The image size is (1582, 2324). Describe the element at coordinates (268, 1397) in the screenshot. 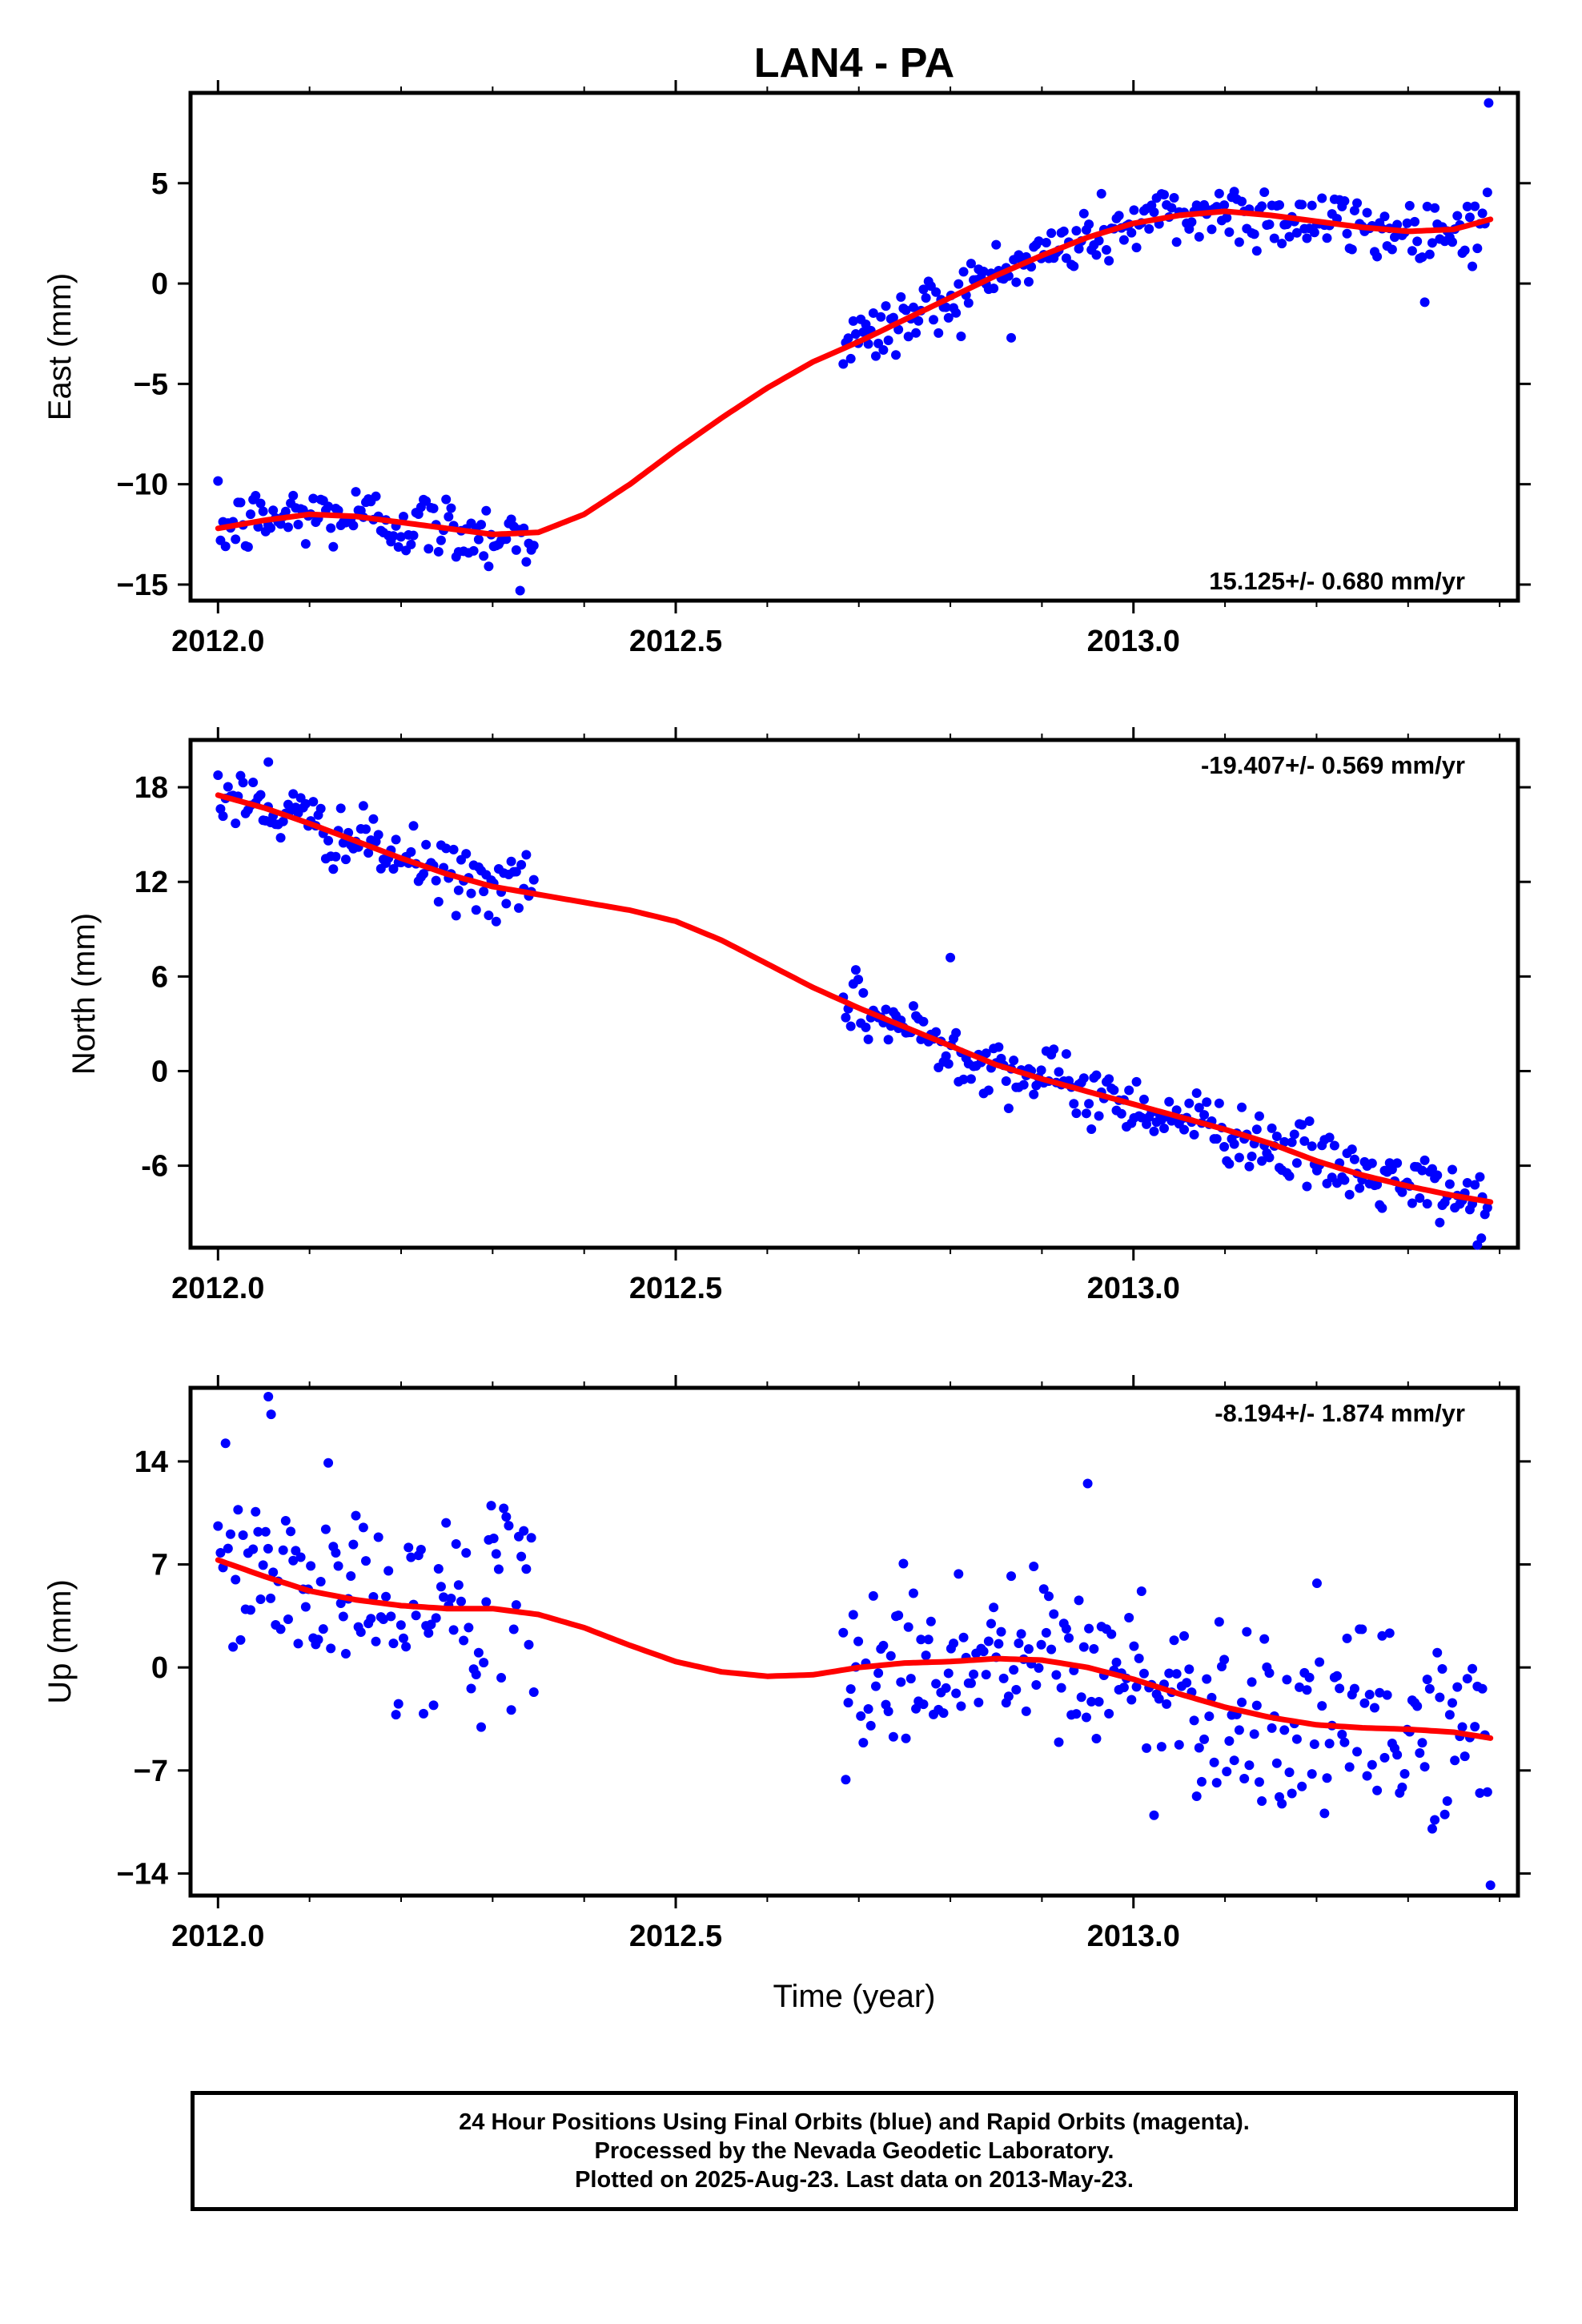

I see `outlier-point-up` at that location.